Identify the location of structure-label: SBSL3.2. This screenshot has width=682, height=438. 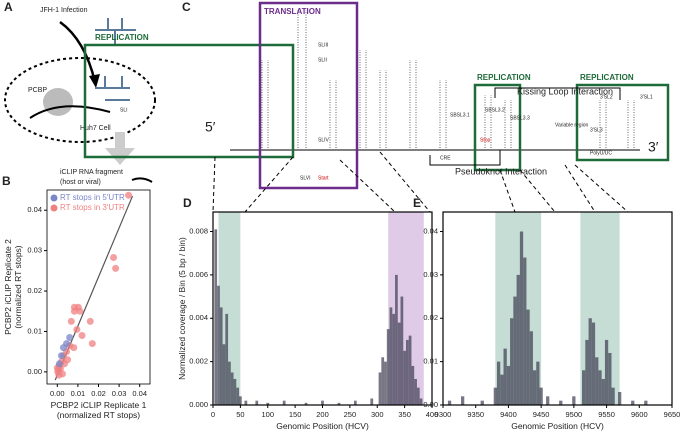
(495, 110).